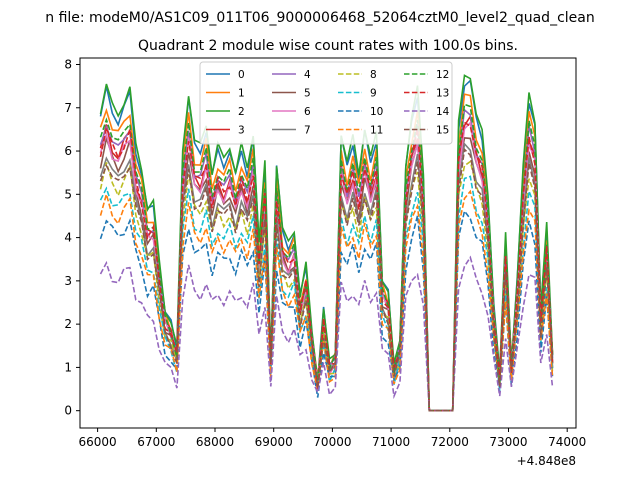  Describe the element at coordinates (450, 442) in the screenshot. I see `x-tick-label: 72000` at that location.